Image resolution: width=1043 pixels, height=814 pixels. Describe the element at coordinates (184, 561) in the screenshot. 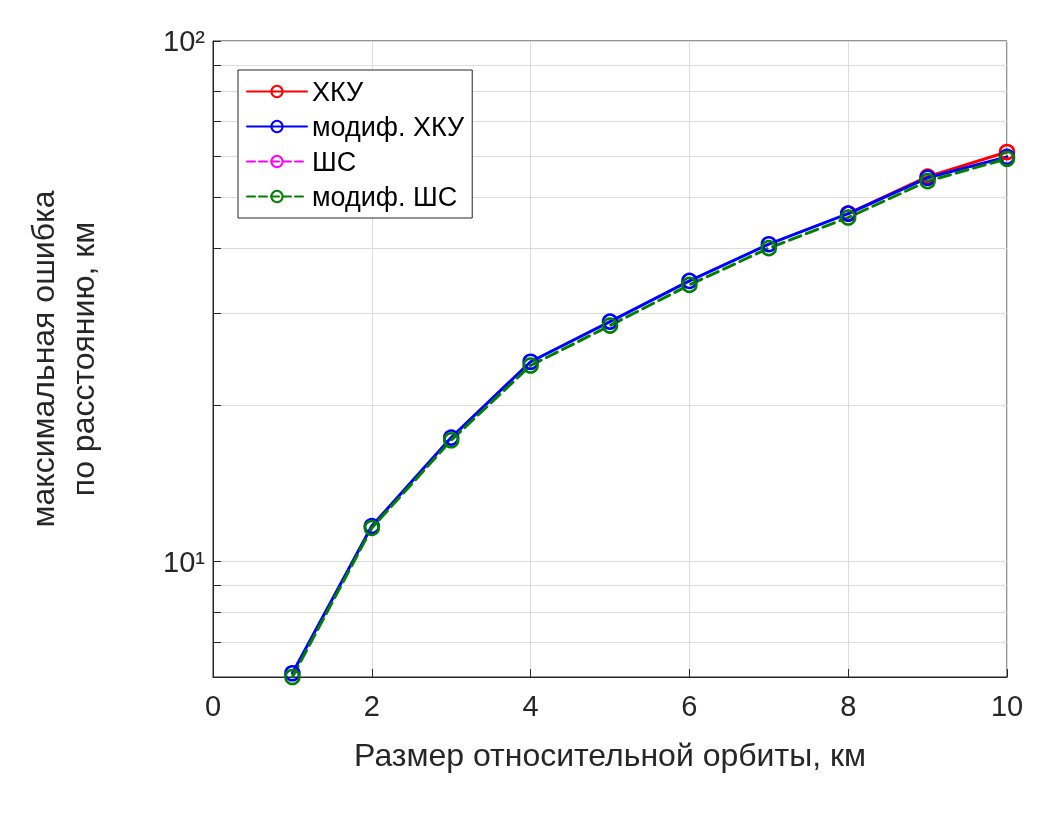

I see `y-tick-label: 10¹` at that location.